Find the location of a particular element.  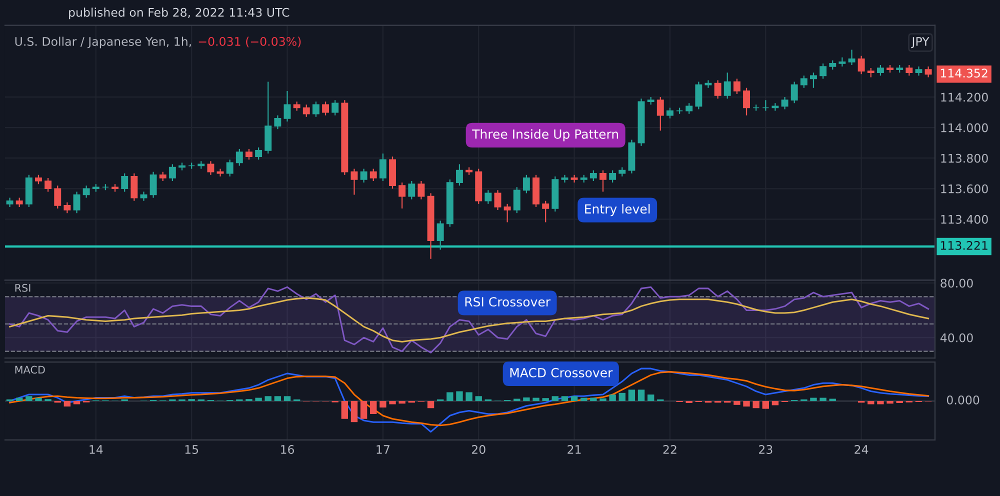

x-tick-label: 15 is located at coordinates (191, 449).